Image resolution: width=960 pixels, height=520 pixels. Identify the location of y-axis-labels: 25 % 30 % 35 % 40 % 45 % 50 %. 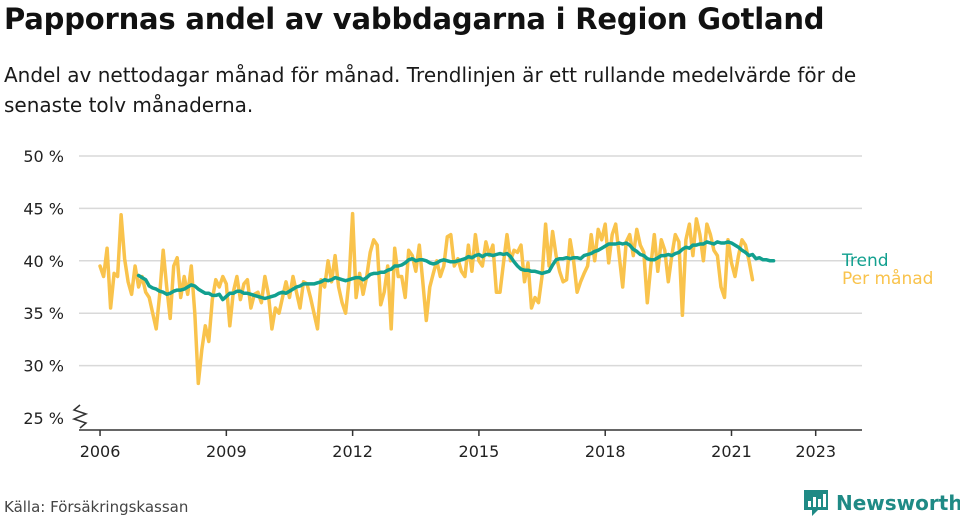
(43, 287).